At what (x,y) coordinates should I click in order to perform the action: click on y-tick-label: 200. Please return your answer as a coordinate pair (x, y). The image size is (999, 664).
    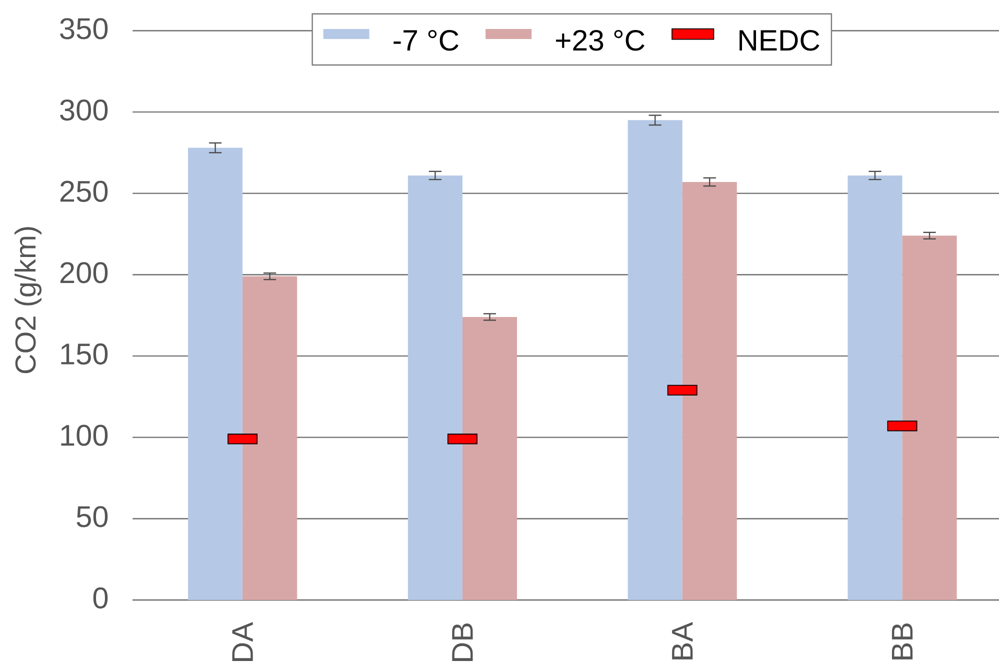
    Looking at the image, I should click on (84, 273).